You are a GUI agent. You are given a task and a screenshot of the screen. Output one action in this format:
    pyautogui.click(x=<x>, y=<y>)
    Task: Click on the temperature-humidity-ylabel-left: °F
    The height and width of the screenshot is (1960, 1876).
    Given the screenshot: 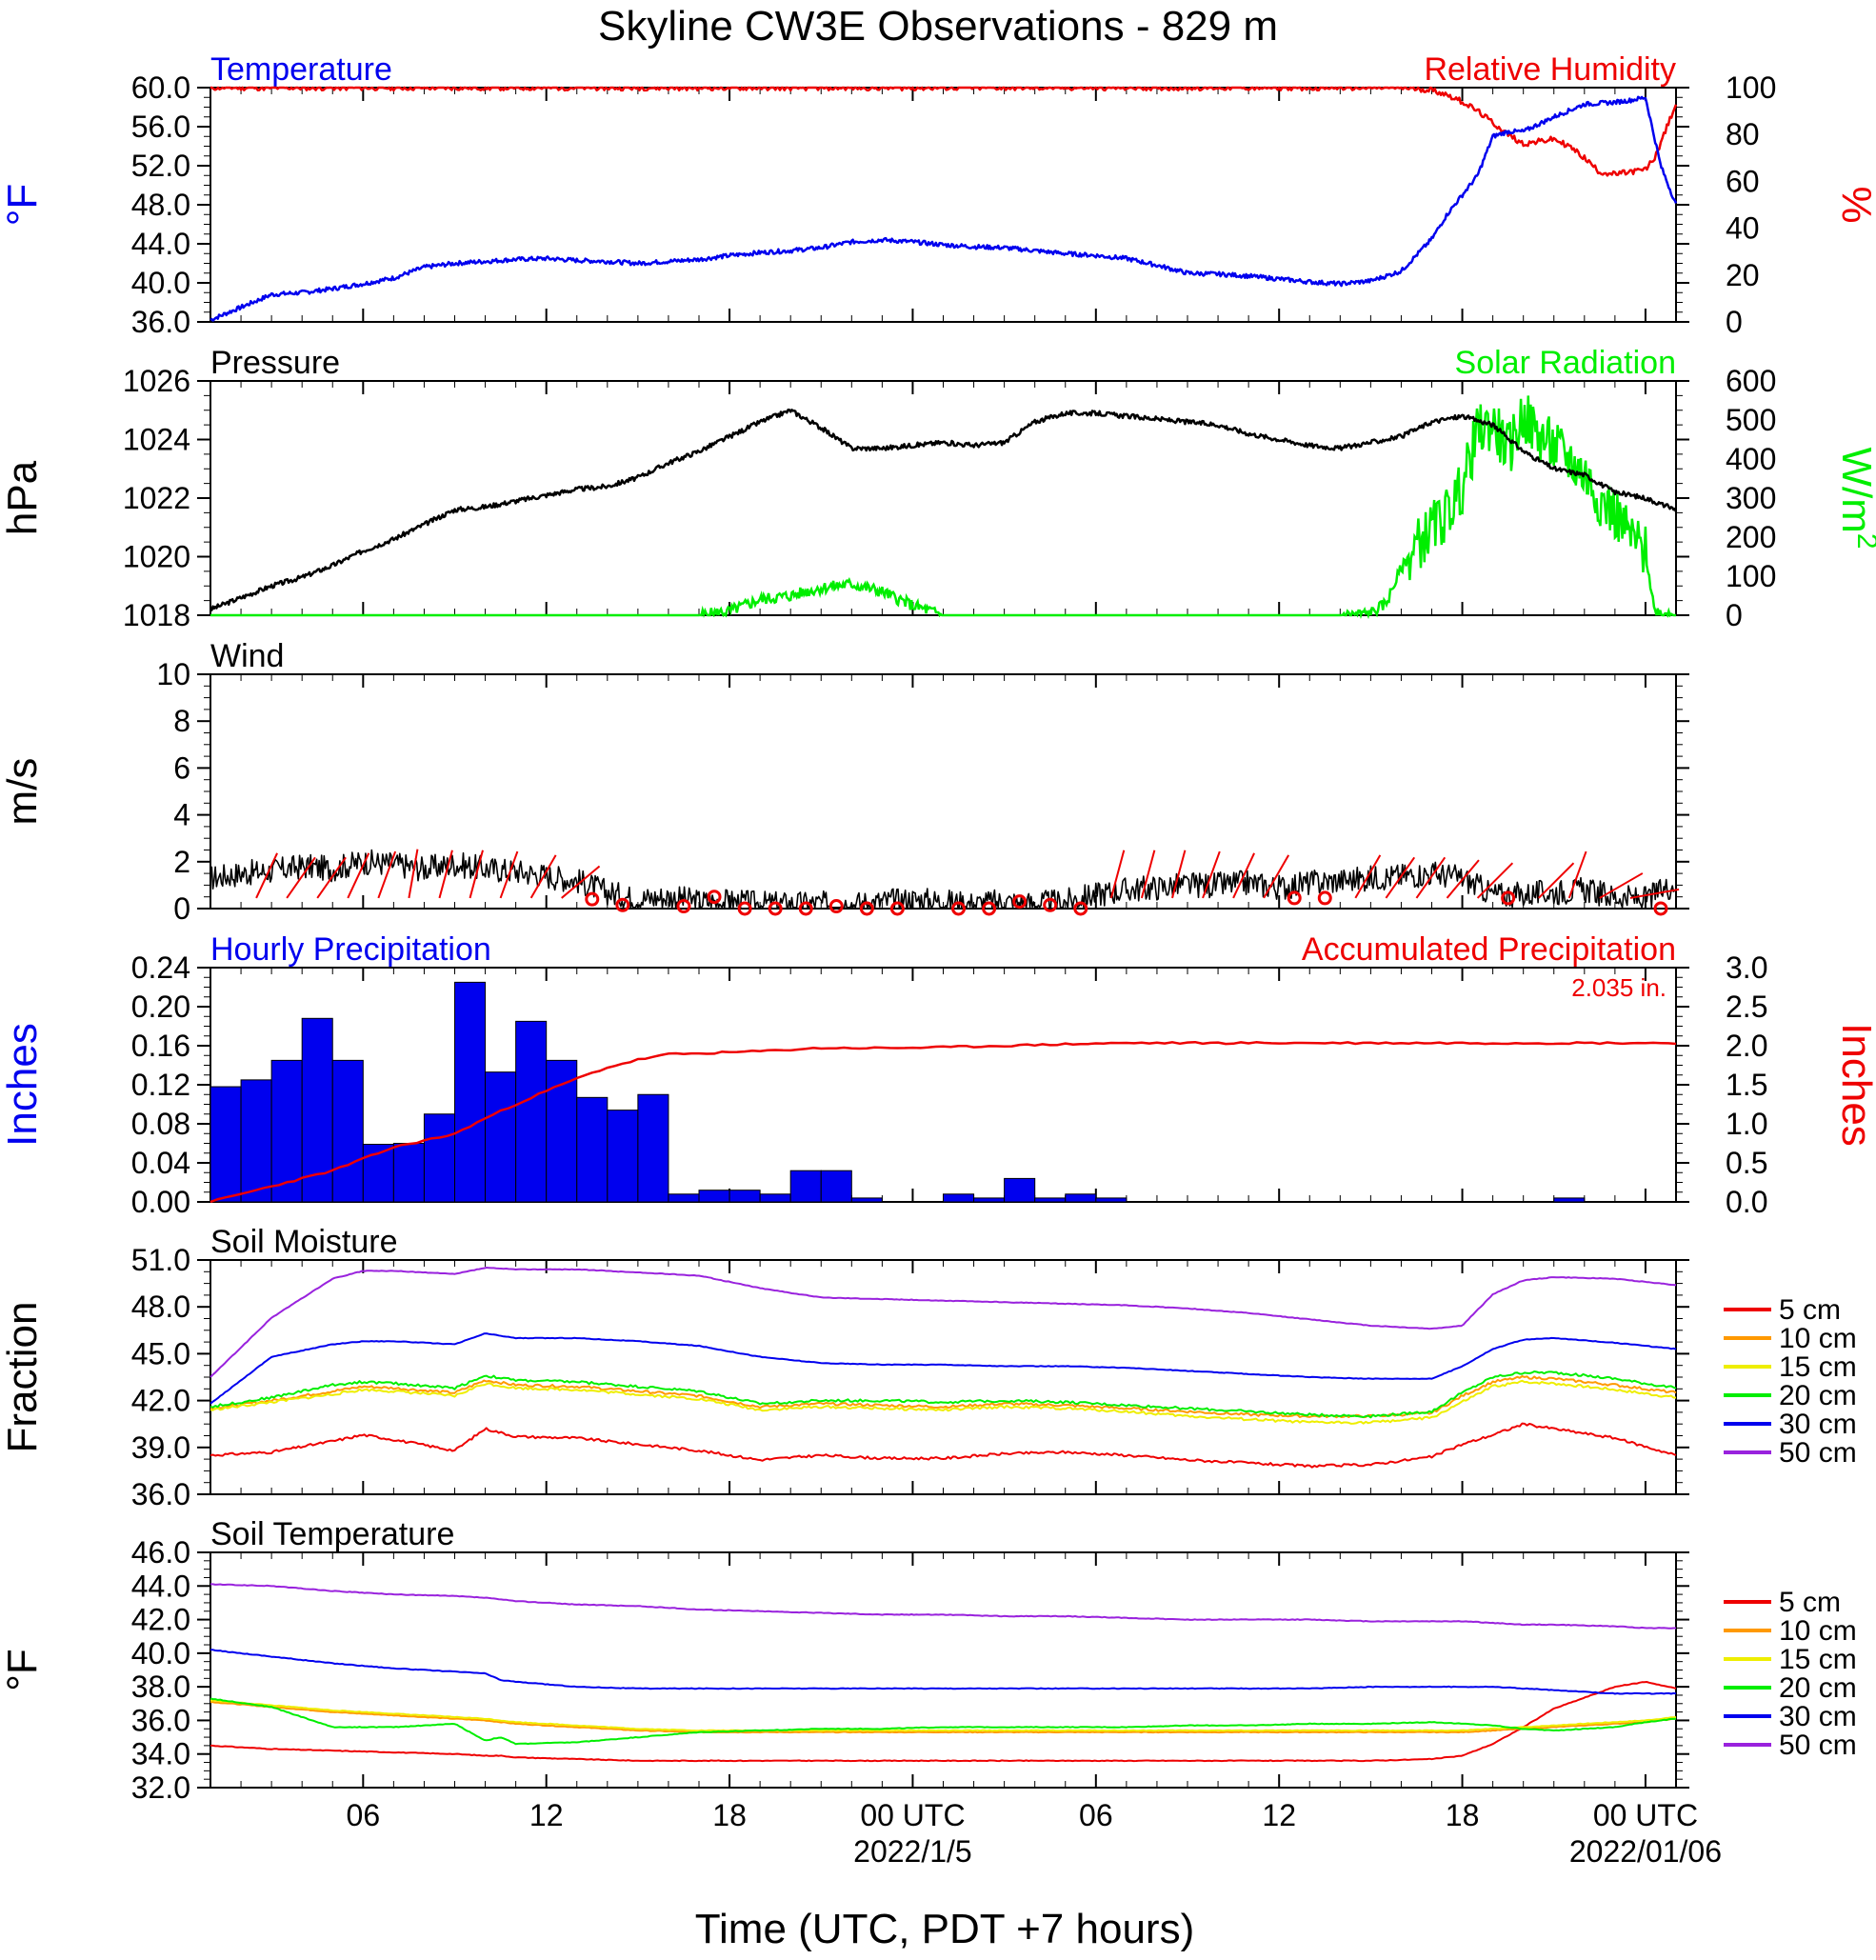 What is the action you would take?
    pyautogui.click(x=23, y=205)
    